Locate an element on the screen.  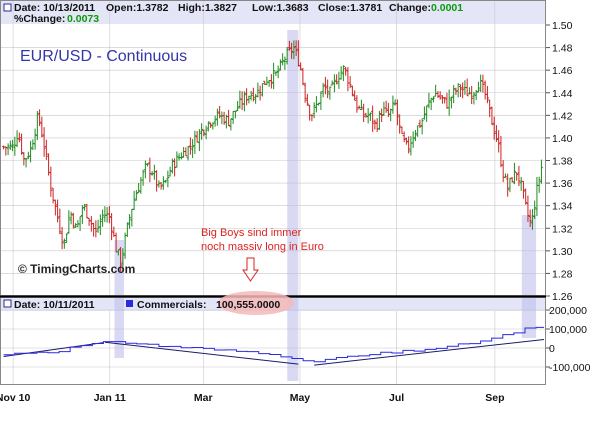
sub-header-checkbox-icon is located at coordinates (7, 303).